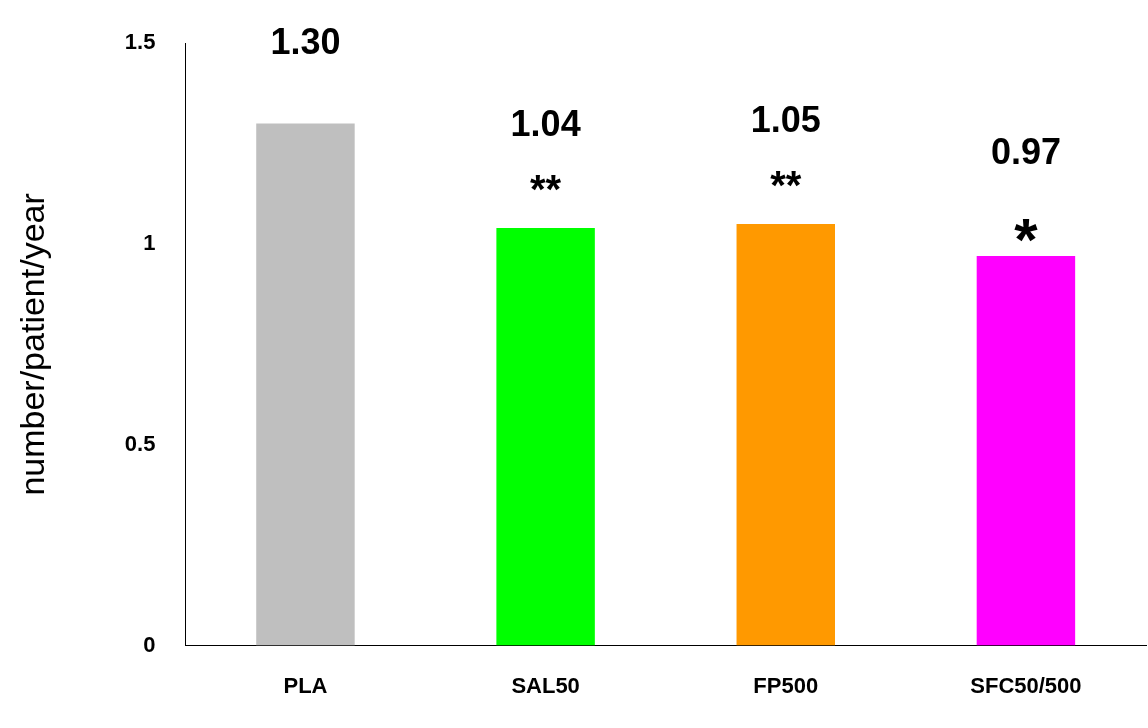 The height and width of the screenshot is (728, 1148). Describe the element at coordinates (785, 119) in the screenshot. I see `data-label: 1.05` at that location.